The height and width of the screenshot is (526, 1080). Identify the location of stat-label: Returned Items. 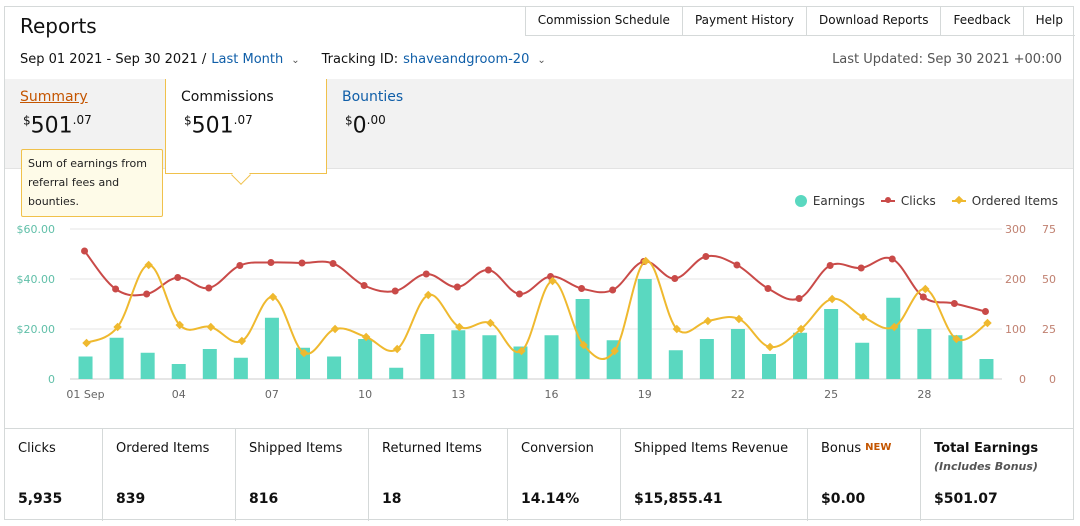
(432, 448).